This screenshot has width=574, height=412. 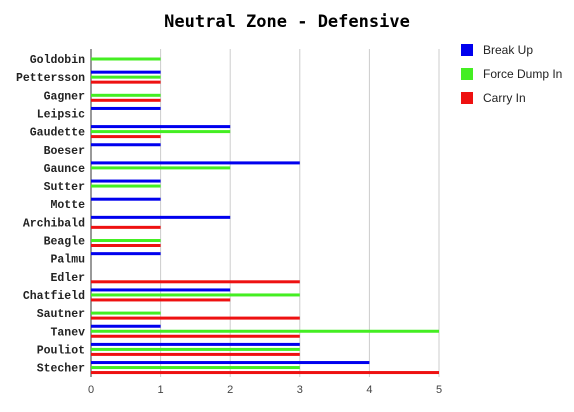 What do you see at coordinates (61, 114) in the screenshot?
I see `player-label: Leipsic` at bounding box center [61, 114].